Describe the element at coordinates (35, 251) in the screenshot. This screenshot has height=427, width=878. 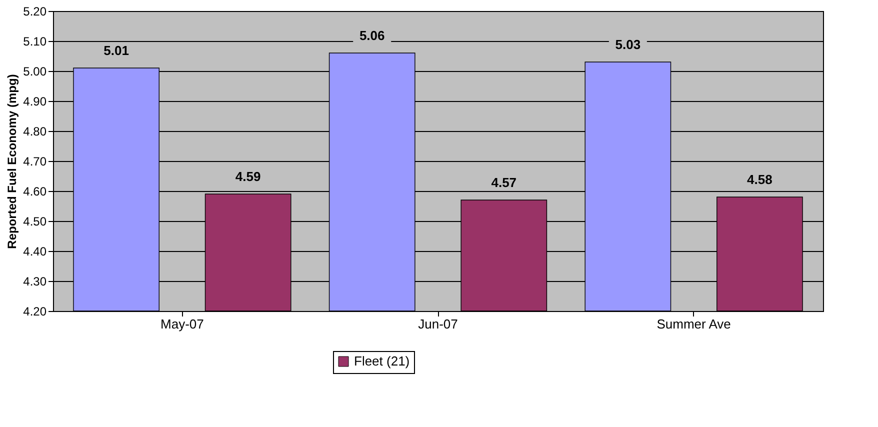
I see `y-tick-label: 4.40` at that location.